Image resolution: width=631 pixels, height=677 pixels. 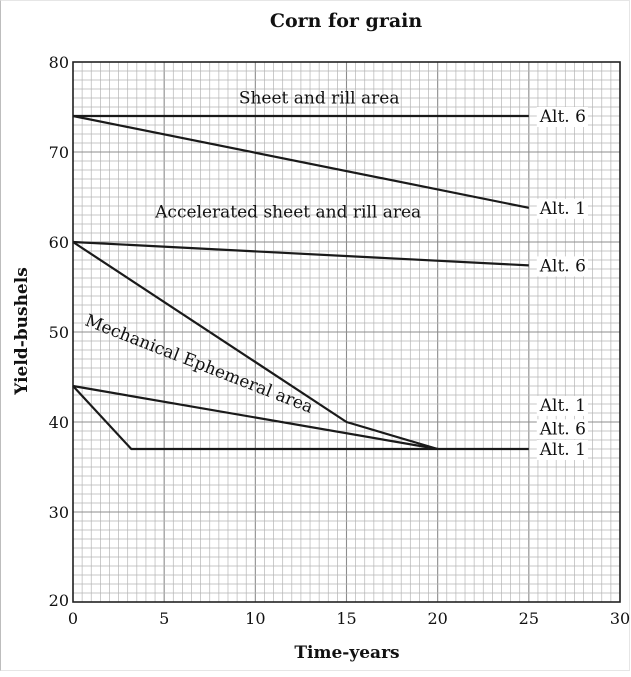 I want to click on area-label: Sheet and rill area, so click(x=319, y=98).